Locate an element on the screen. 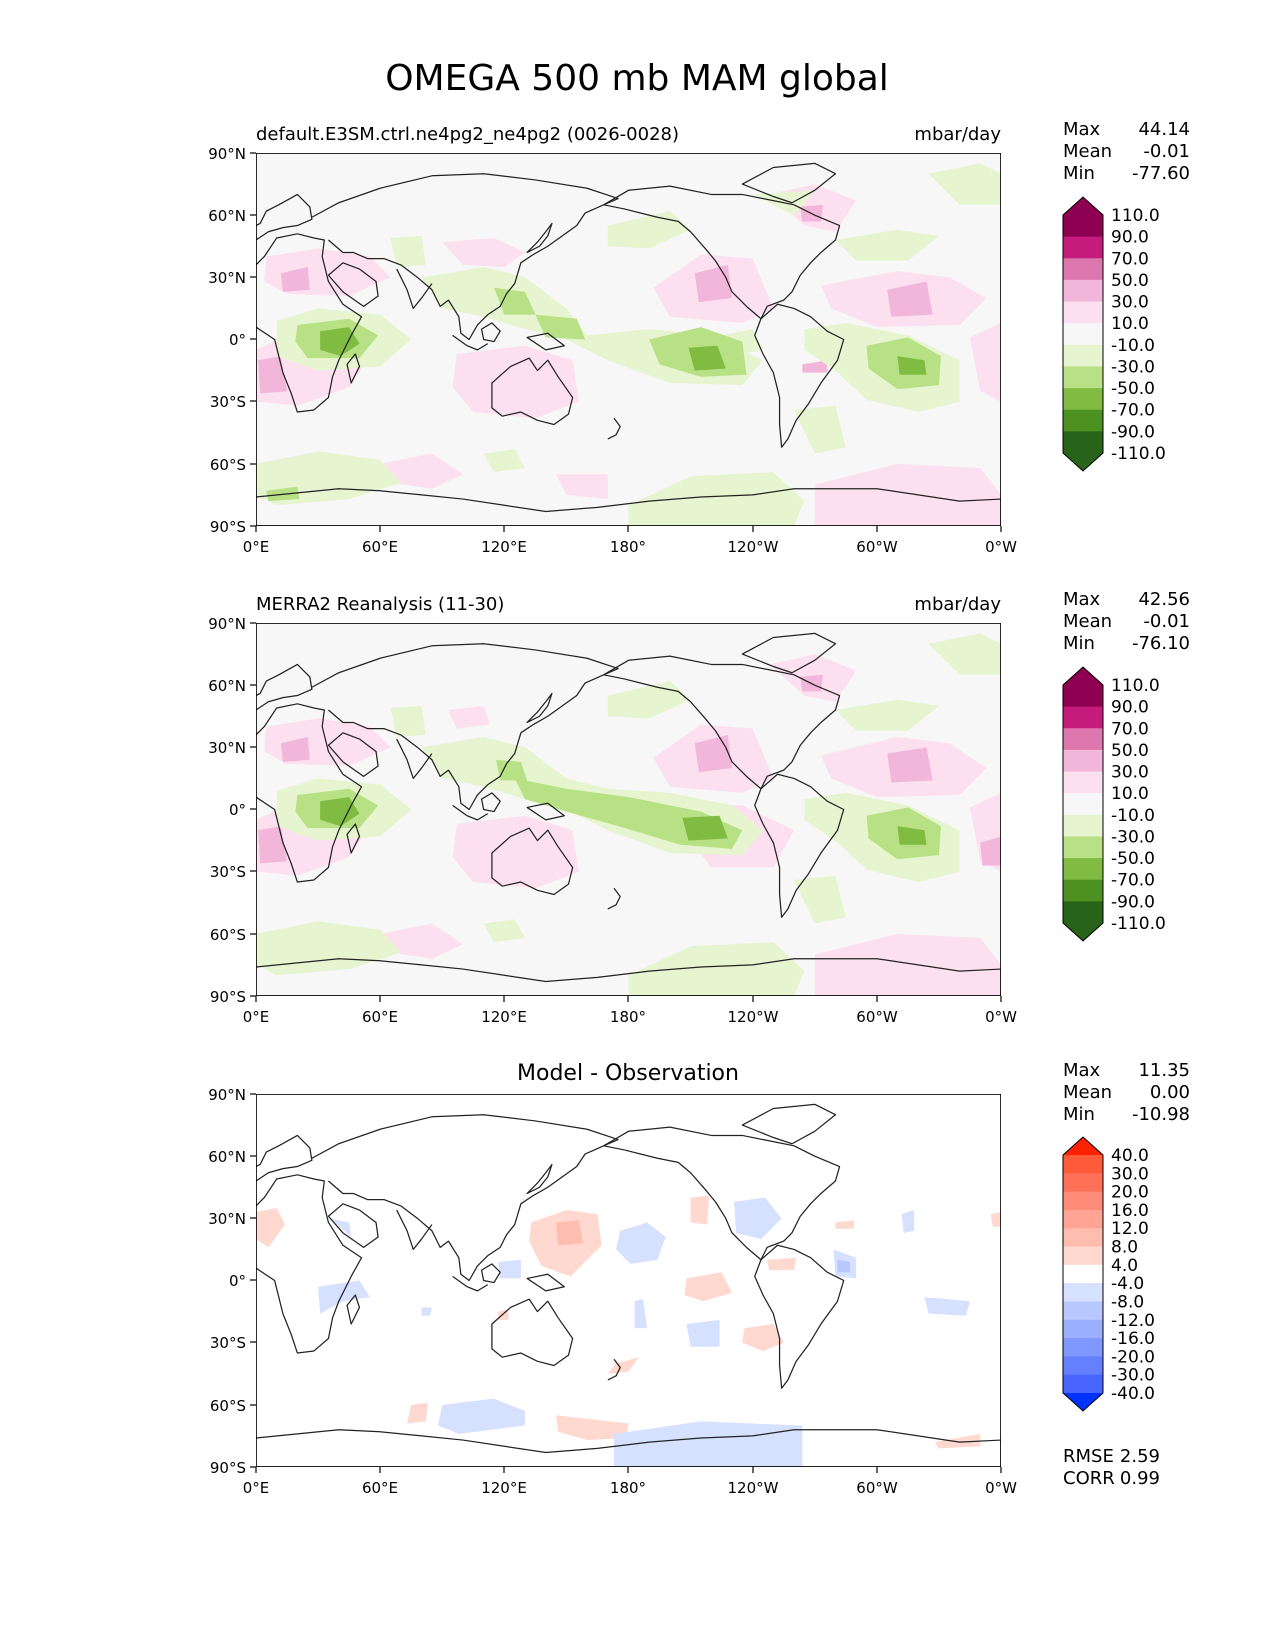  figure-title: OMEGA 500 mb MAM global is located at coordinates (637, 78).